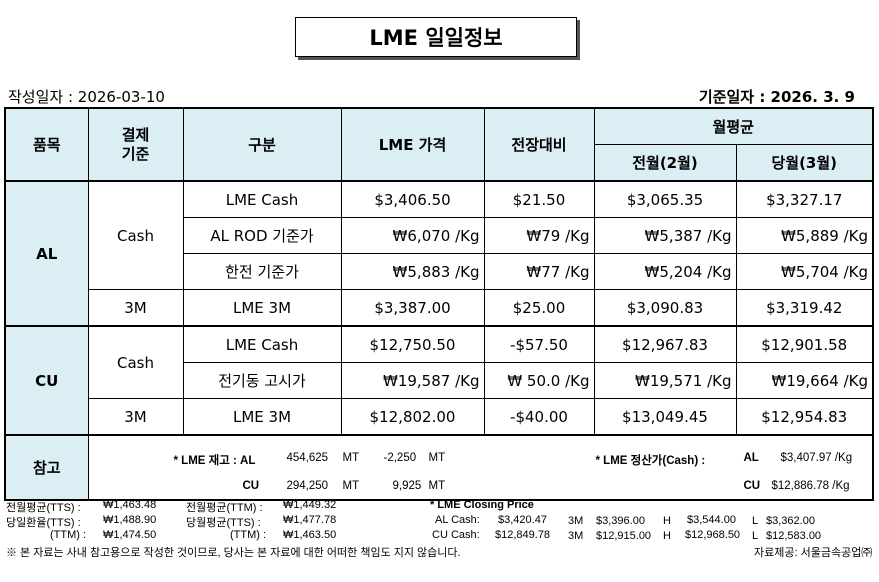  I want to click on fx-label: 전월평균(TTS) :, so click(43, 508).